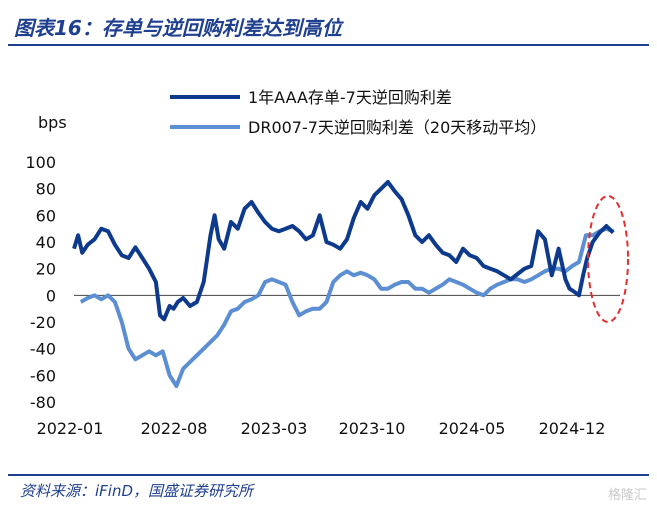  What do you see at coordinates (40, 162) in the screenshot?
I see `y-tick-label: 100` at bounding box center [40, 162].